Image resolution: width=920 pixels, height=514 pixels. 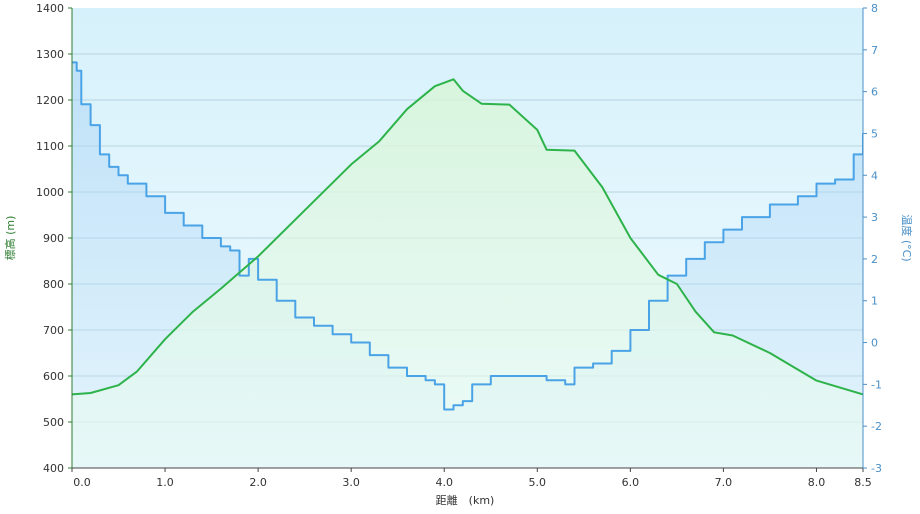 What do you see at coordinates (874, 343) in the screenshot?
I see `y2-tick-label: 0` at bounding box center [874, 343].